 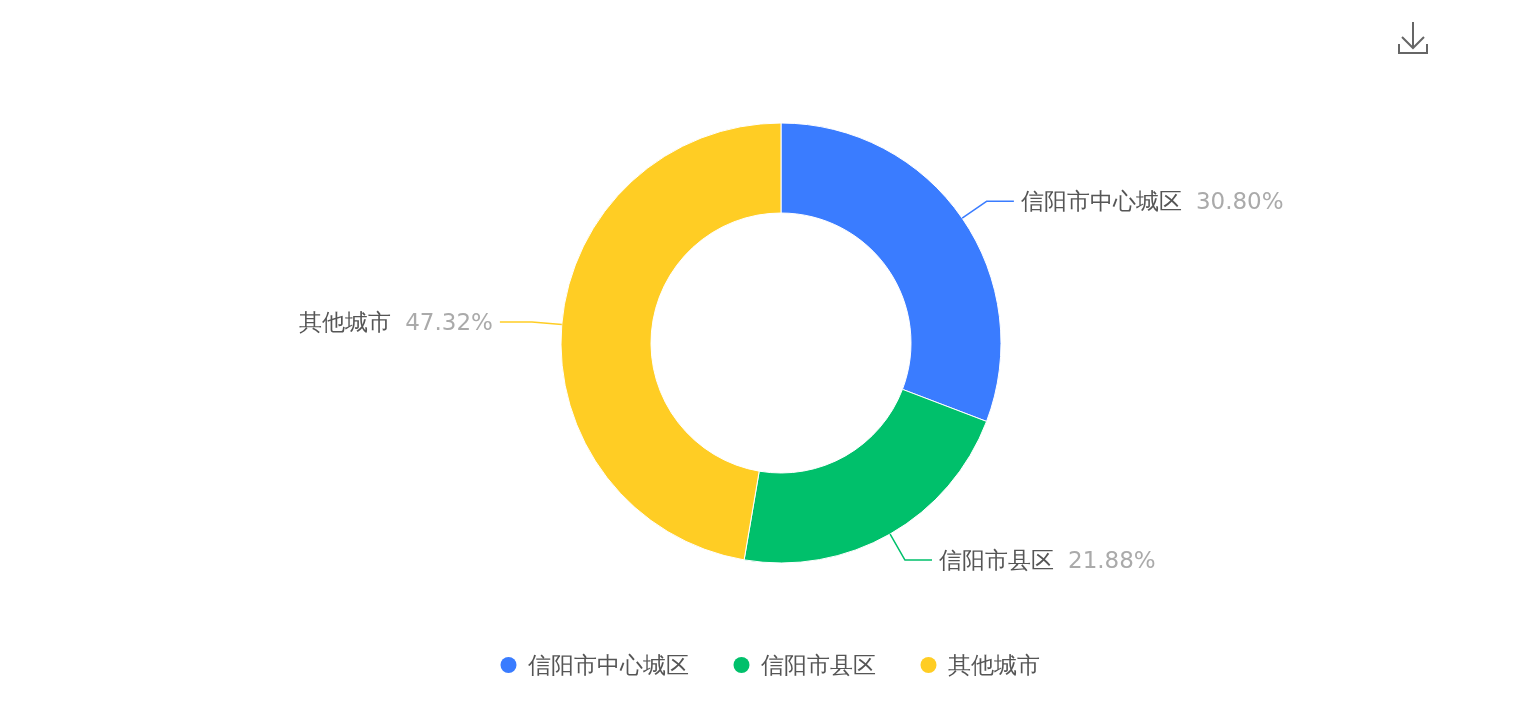 I want to click on data-label: 30.80%, so click(x=1239, y=201).